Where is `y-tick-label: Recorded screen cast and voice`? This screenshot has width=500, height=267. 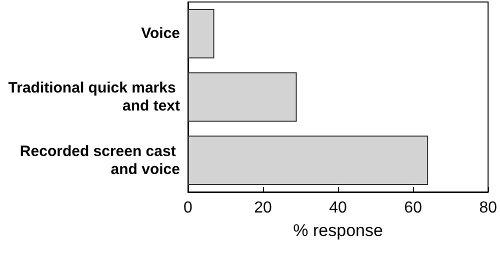 y-tick-label: Recorded screen cast and voice is located at coordinates (100, 160).